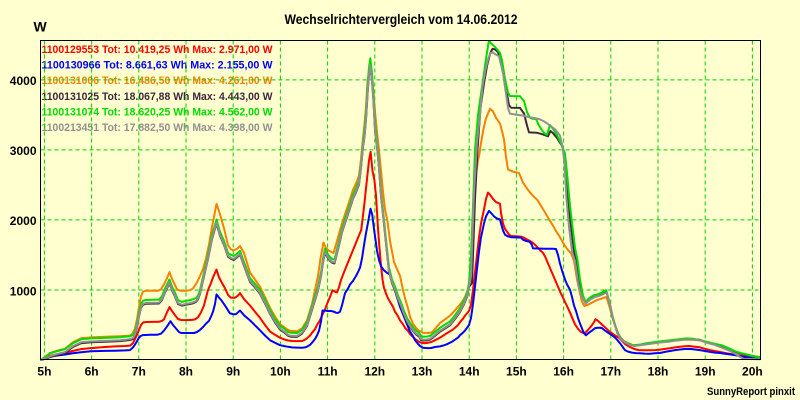 The width and height of the screenshot is (800, 400). What do you see at coordinates (328, 372) in the screenshot?
I see `svg-text: 11h` at bounding box center [328, 372].